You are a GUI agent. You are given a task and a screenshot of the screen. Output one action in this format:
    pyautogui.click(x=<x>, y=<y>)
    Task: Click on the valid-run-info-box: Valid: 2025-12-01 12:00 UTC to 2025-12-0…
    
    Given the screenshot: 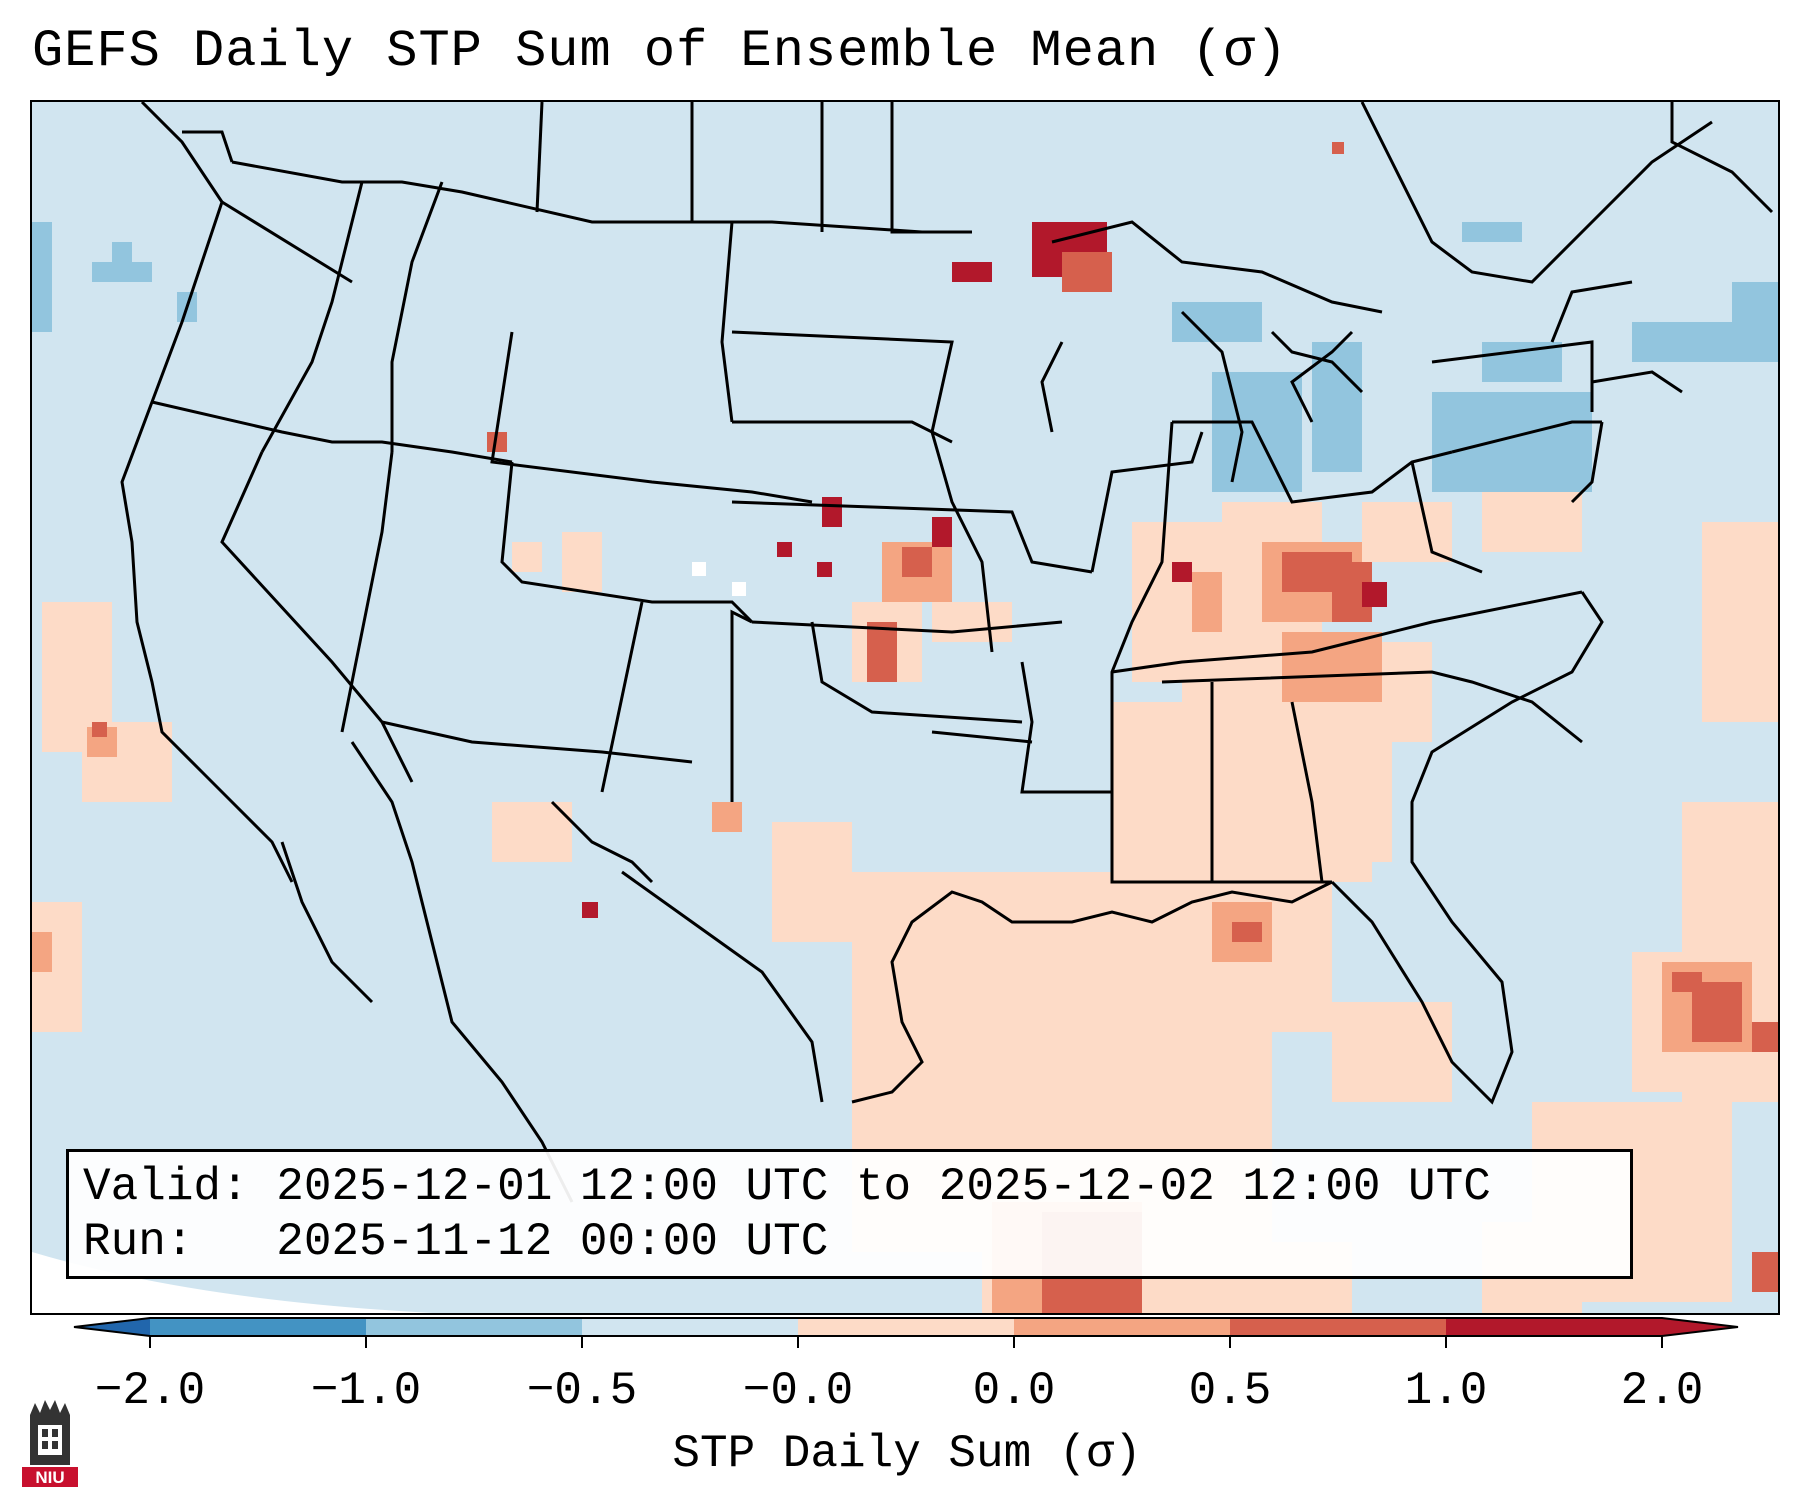 What is the action you would take?
    pyautogui.click(x=849, y=1214)
    